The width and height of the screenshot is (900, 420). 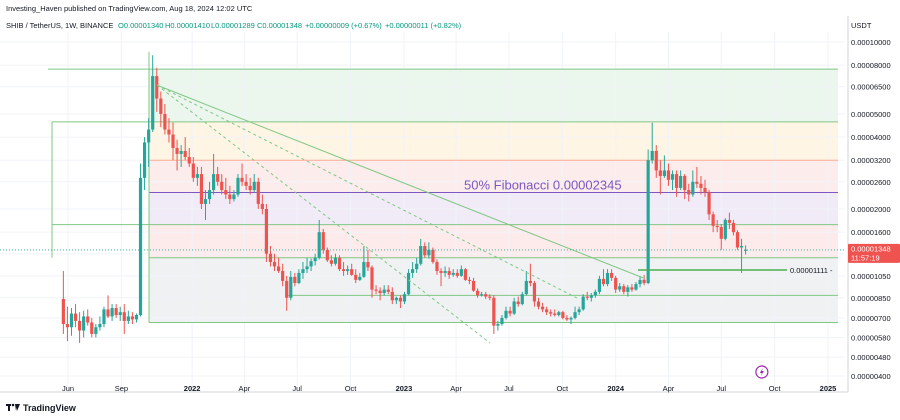 What do you see at coordinates (141, 25) in the screenshot?
I see `ohlc-open: O0.00001340` at bounding box center [141, 25].